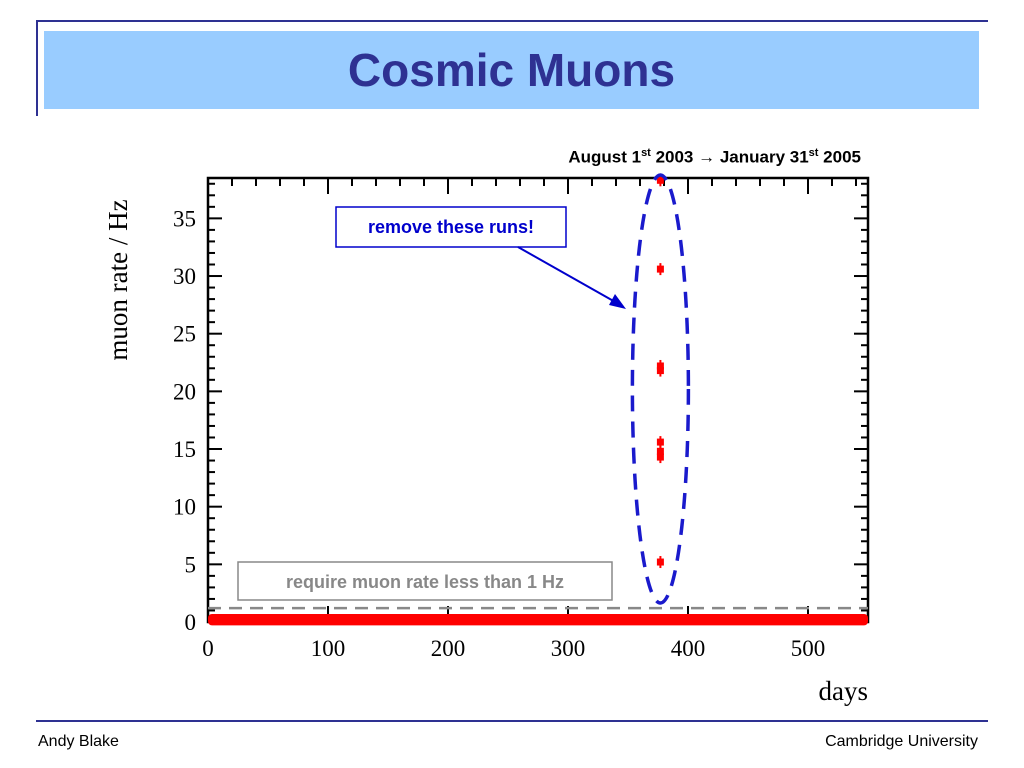 Image resolution: width=1024 pixels, height=768 pixels. I want to click on y-tick-label: 5, so click(191, 564).